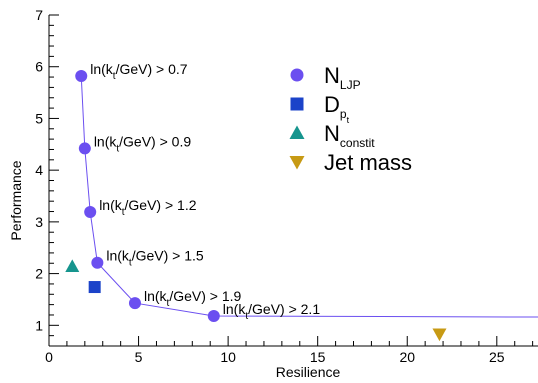 This screenshot has width=538, height=383. Describe the element at coordinates (320, 108) in the screenshot. I see `legend-entry: Dpt` at that location.